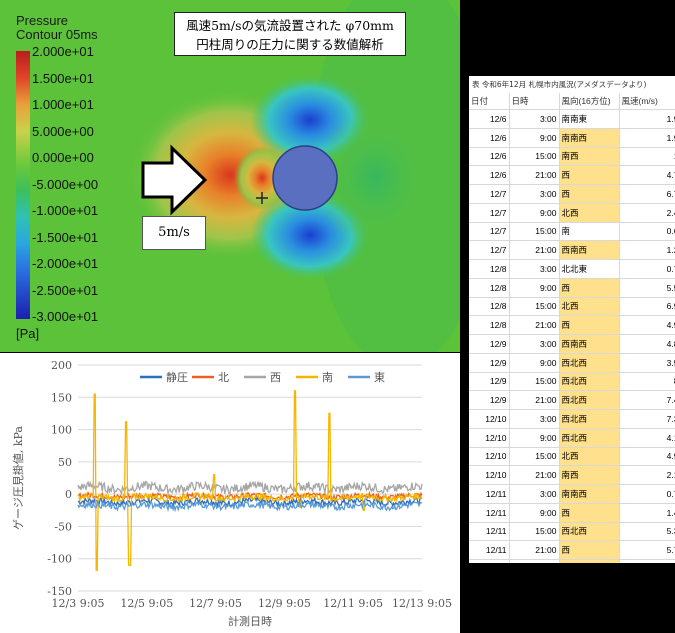 Image resolution: width=675 pixels, height=633 pixels. I want to click on cell-speed: 4.1, so click(647, 438).